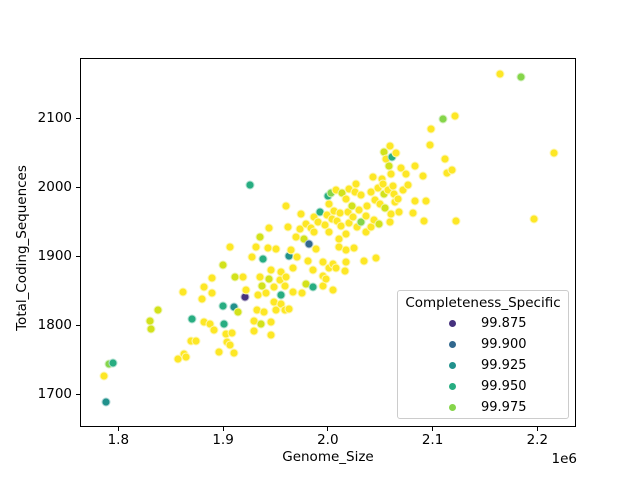 This screenshot has width=640, height=480. Describe the element at coordinates (504, 323) in the screenshot. I see `legend-entry-label: 99.875` at that location.